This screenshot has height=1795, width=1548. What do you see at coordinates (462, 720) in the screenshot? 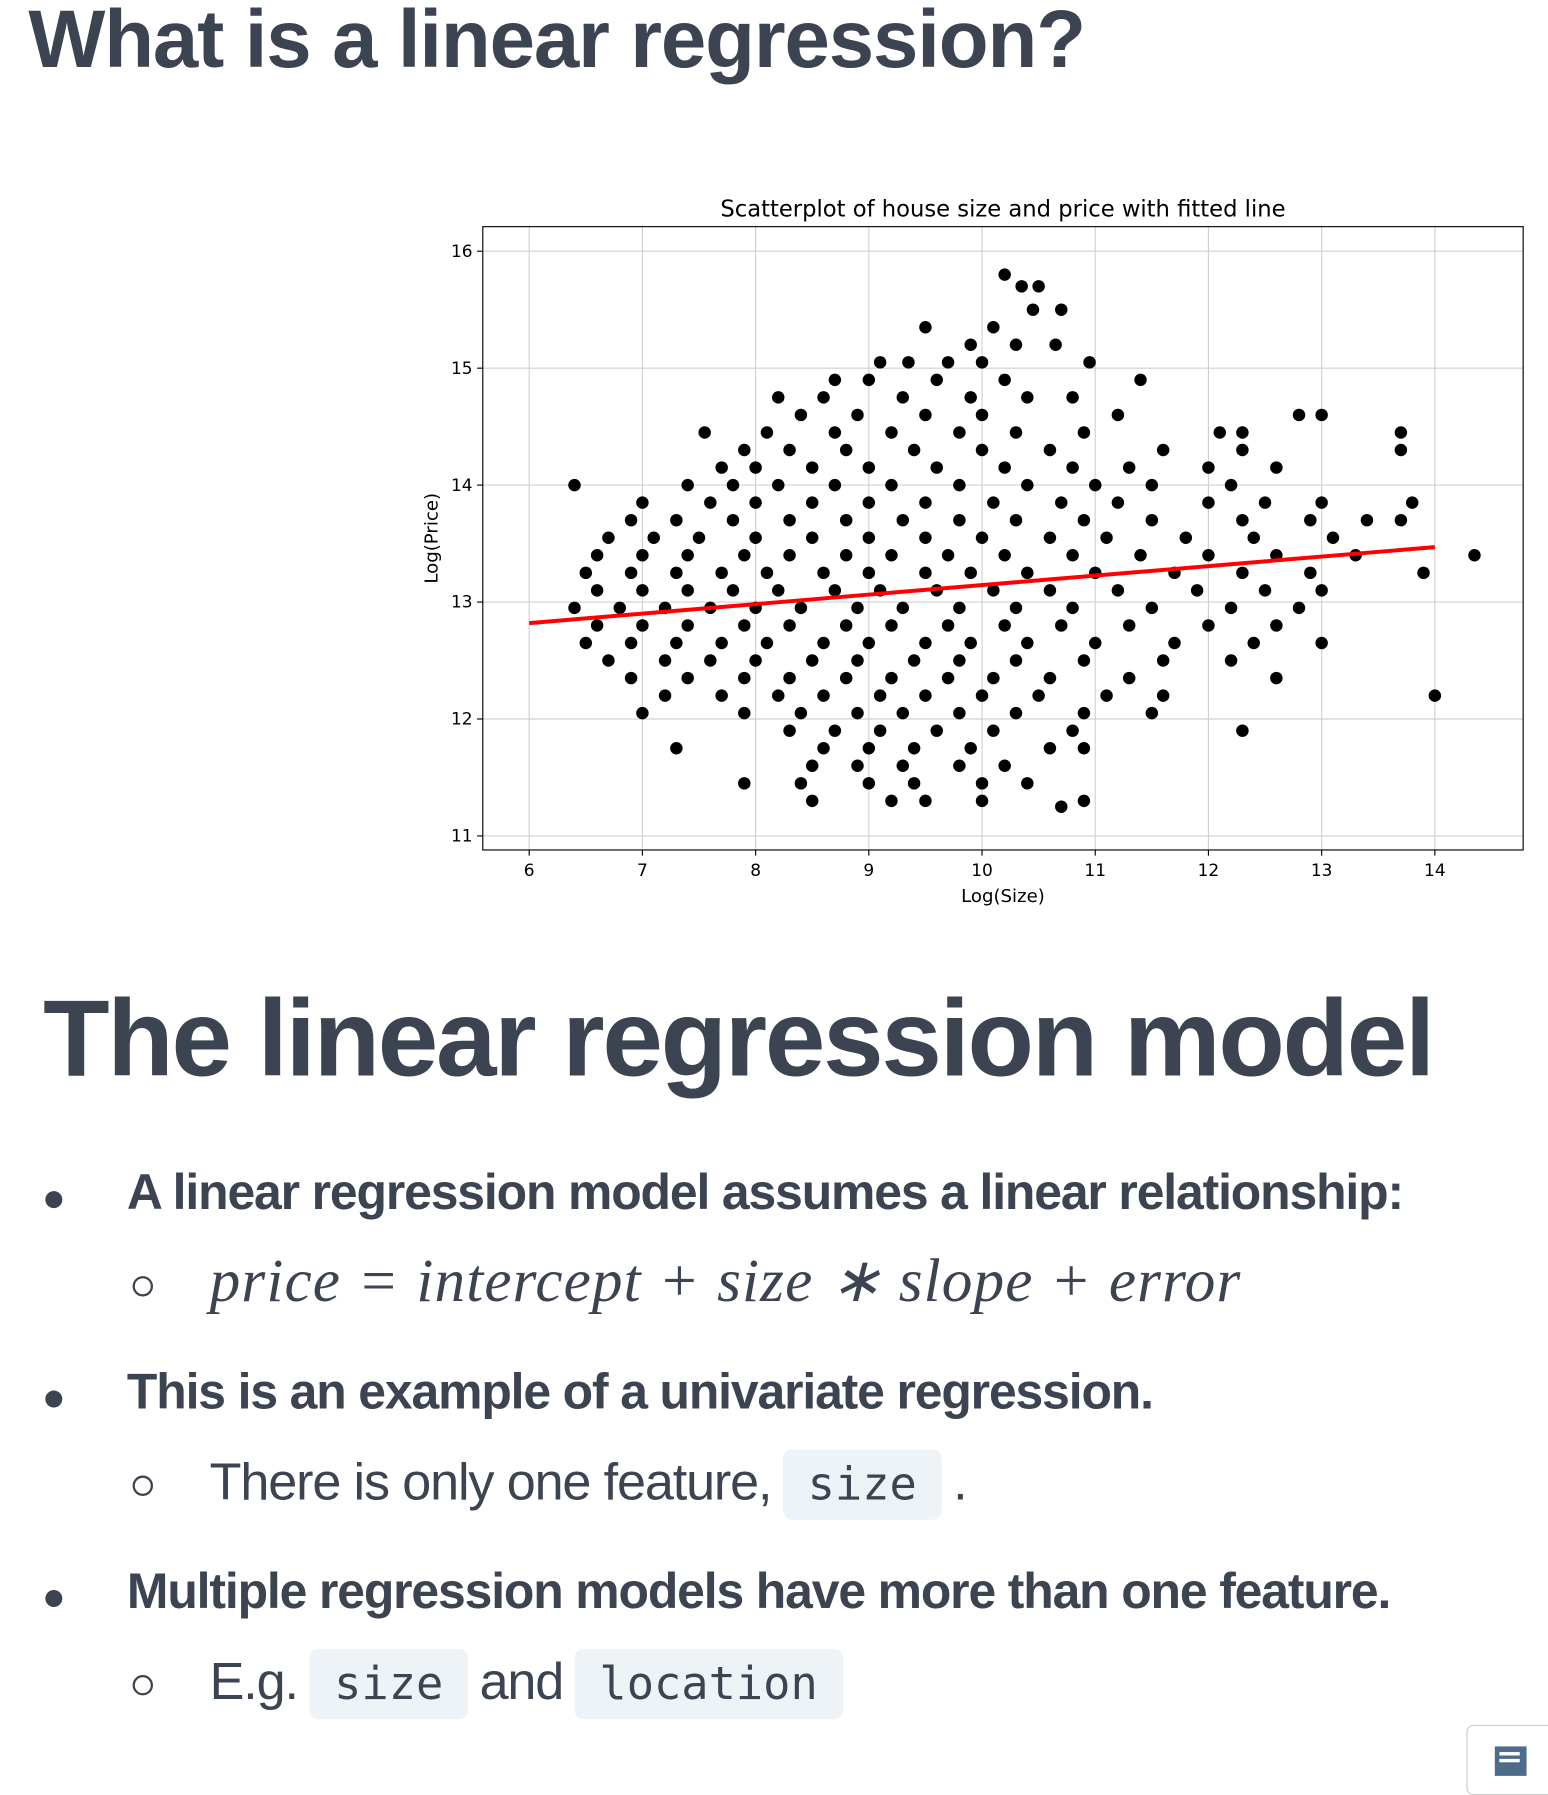
I see `y-tick-label: 12` at bounding box center [462, 720].